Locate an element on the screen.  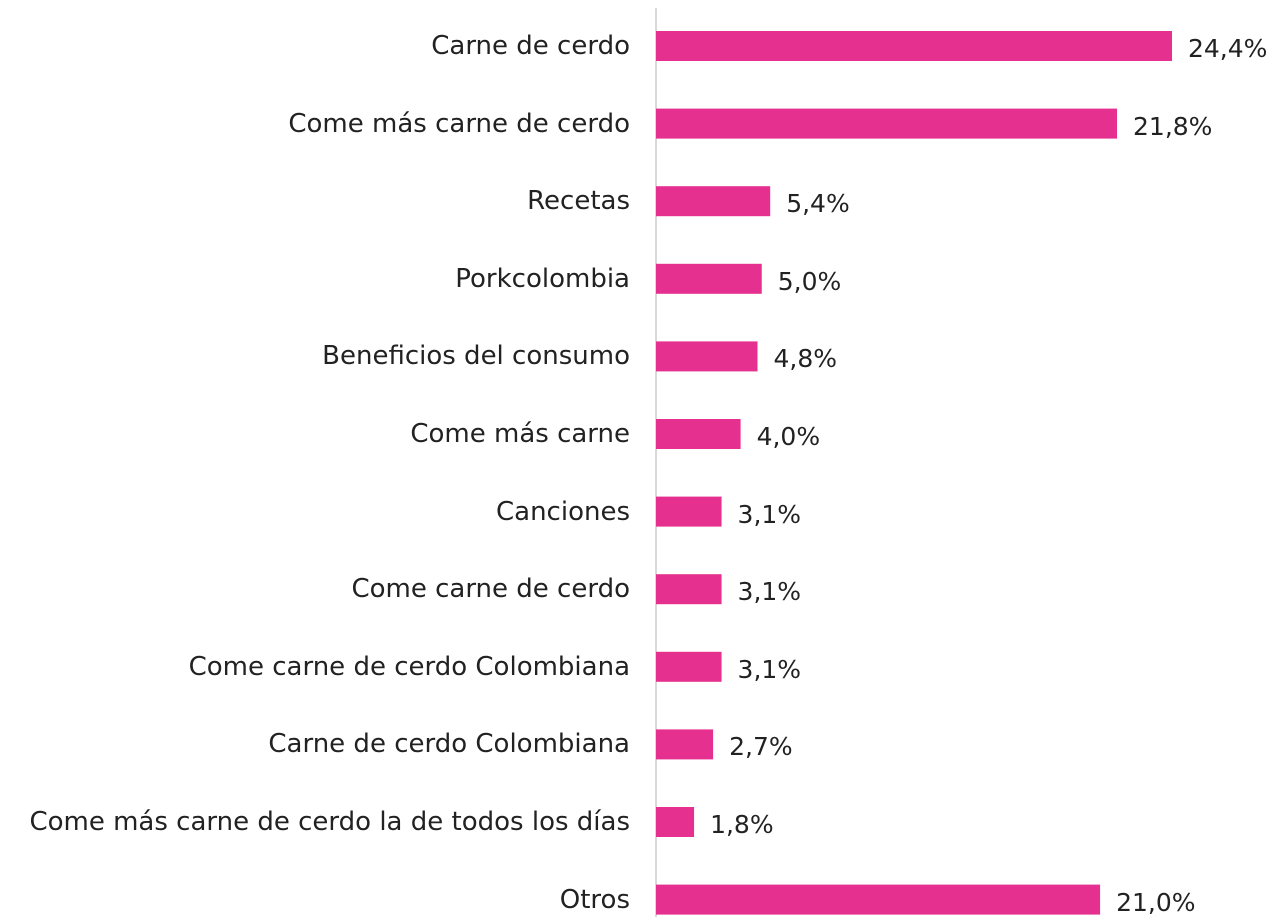
category-label: Carne de cerdo Colombiana is located at coordinates (449, 744).